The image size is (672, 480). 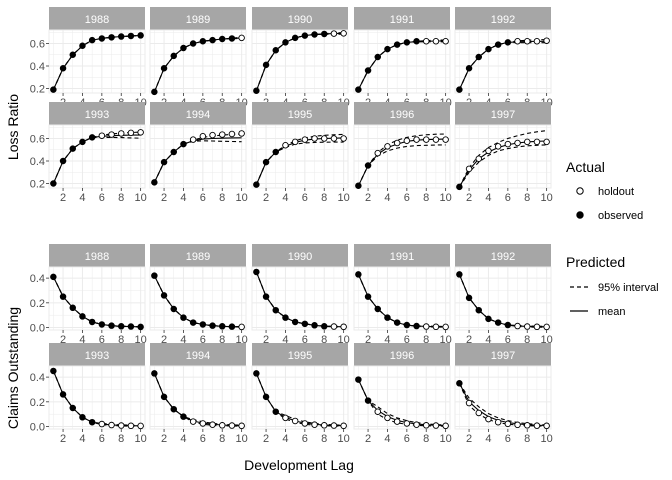 I want to click on interval-lower-line, so click(x=502, y=405).